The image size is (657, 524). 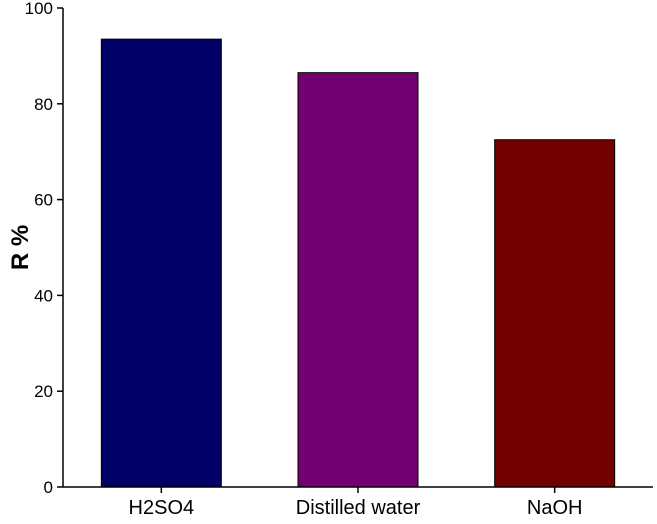 I want to click on x-tick-label: H2SO4, so click(x=162, y=508).